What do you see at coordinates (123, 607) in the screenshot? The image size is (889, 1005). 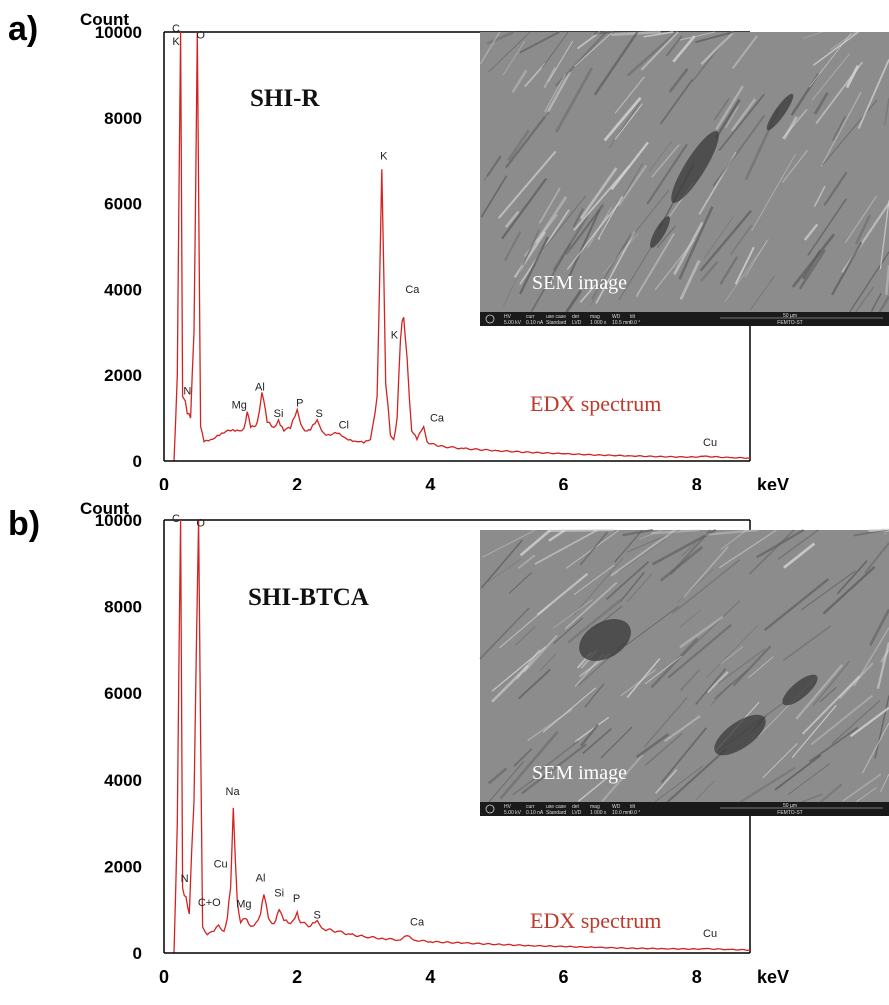 I see `y-tick-label: 8000` at bounding box center [123, 607].